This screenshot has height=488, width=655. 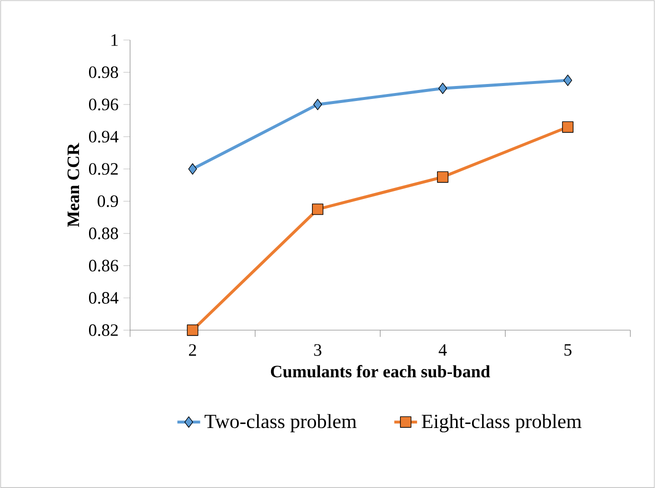 What do you see at coordinates (103, 104) in the screenshot?
I see `y-tick-label: 0.96` at bounding box center [103, 104].